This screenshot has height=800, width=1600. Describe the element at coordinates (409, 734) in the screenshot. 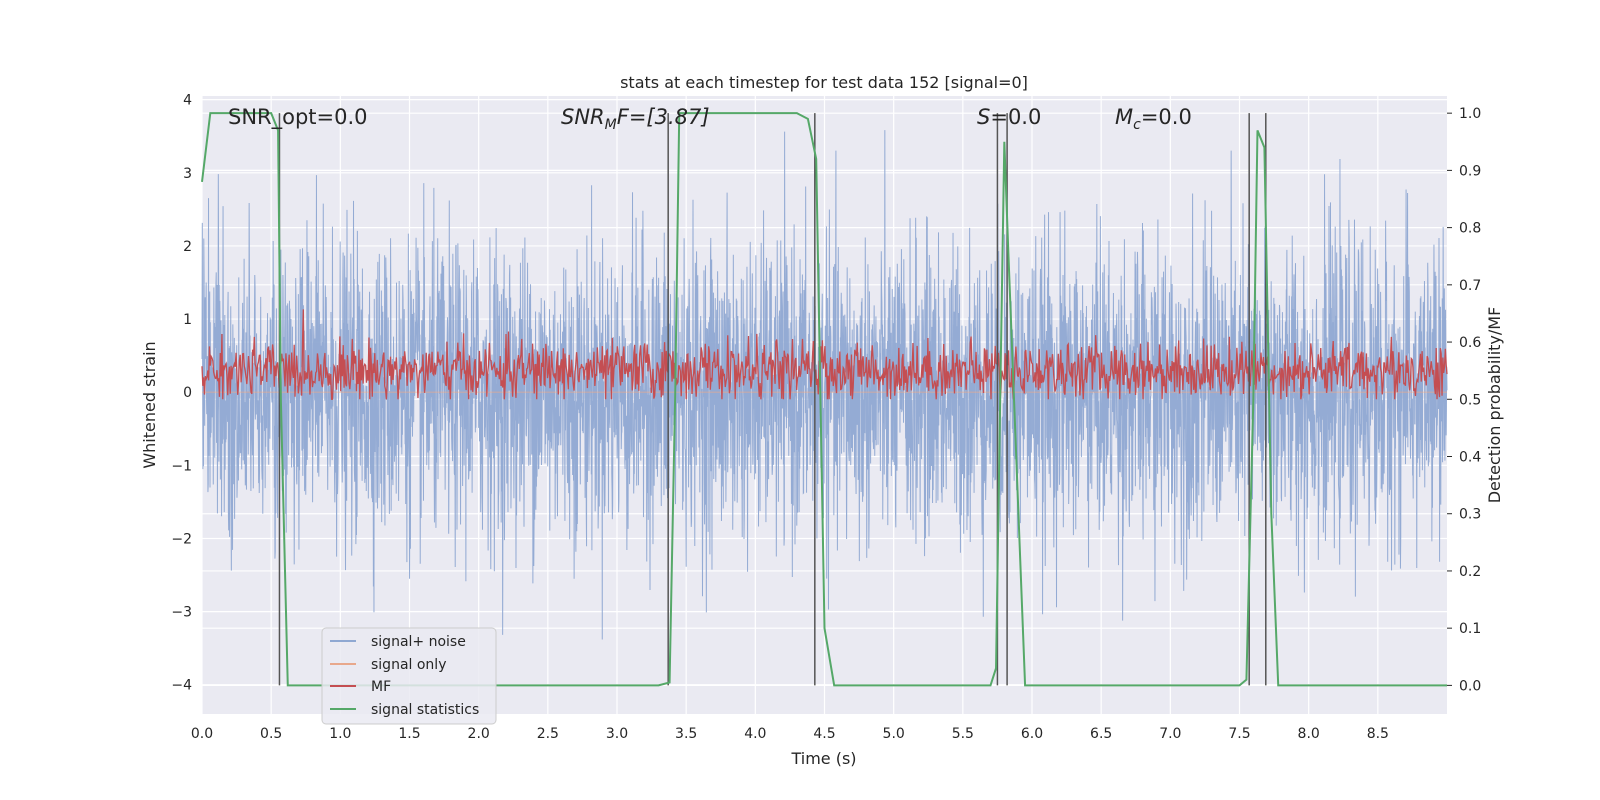

I see `x-tick-label: 1.5` at that location.